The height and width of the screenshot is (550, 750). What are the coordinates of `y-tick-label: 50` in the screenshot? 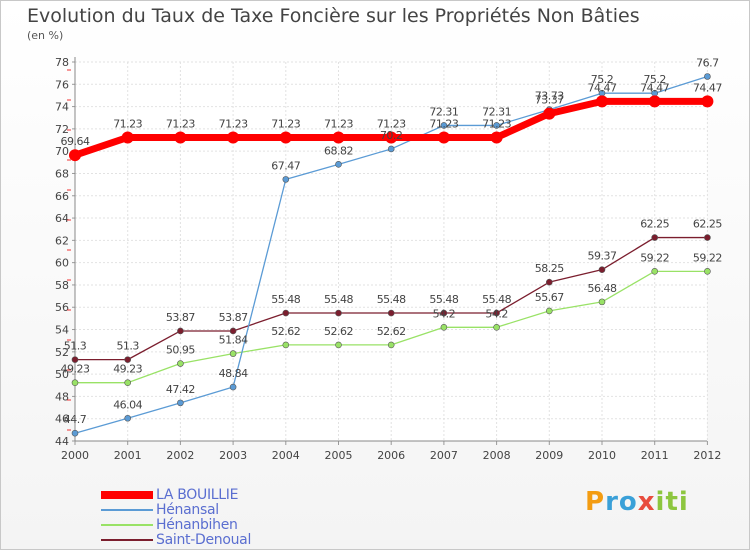 It's located at (62, 374).